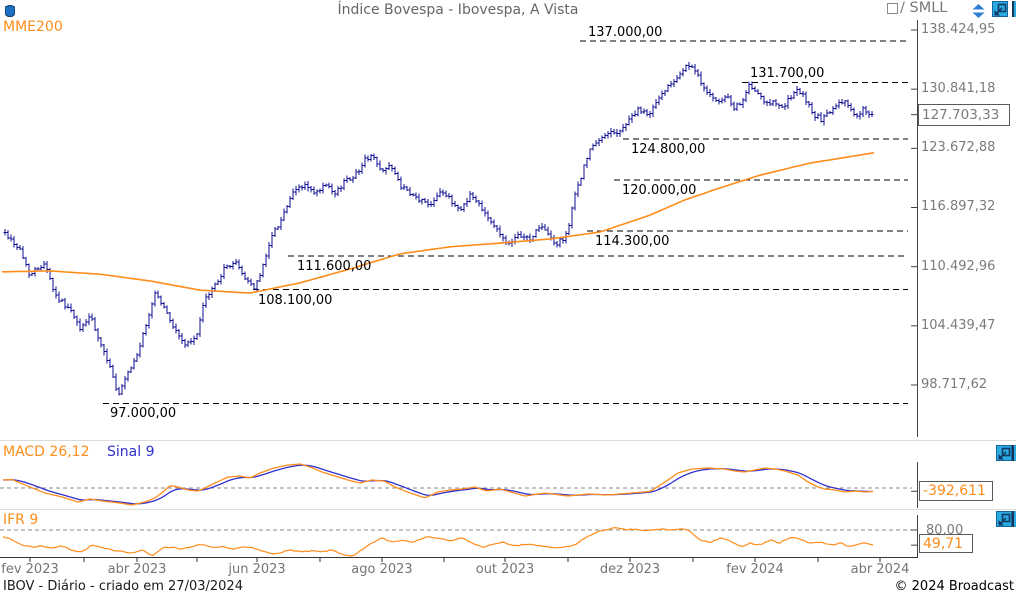 This screenshot has height=598, width=1016. What do you see at coordinates (1000, 9) in the screenshot?
I see `maximize-price-panel-icon` at bounding box center [1000, 9].